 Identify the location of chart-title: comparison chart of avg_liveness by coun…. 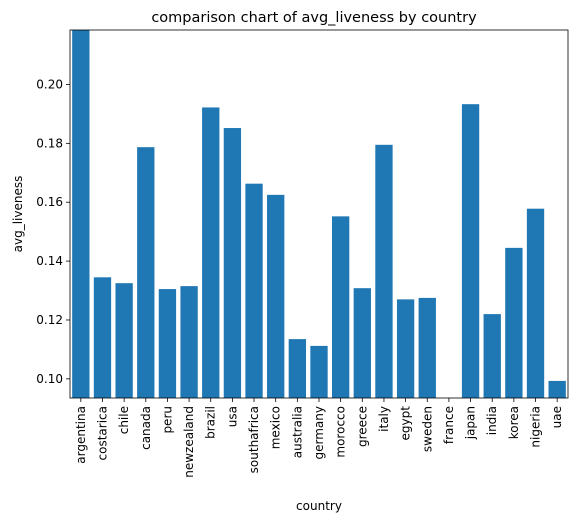
(314, 18).